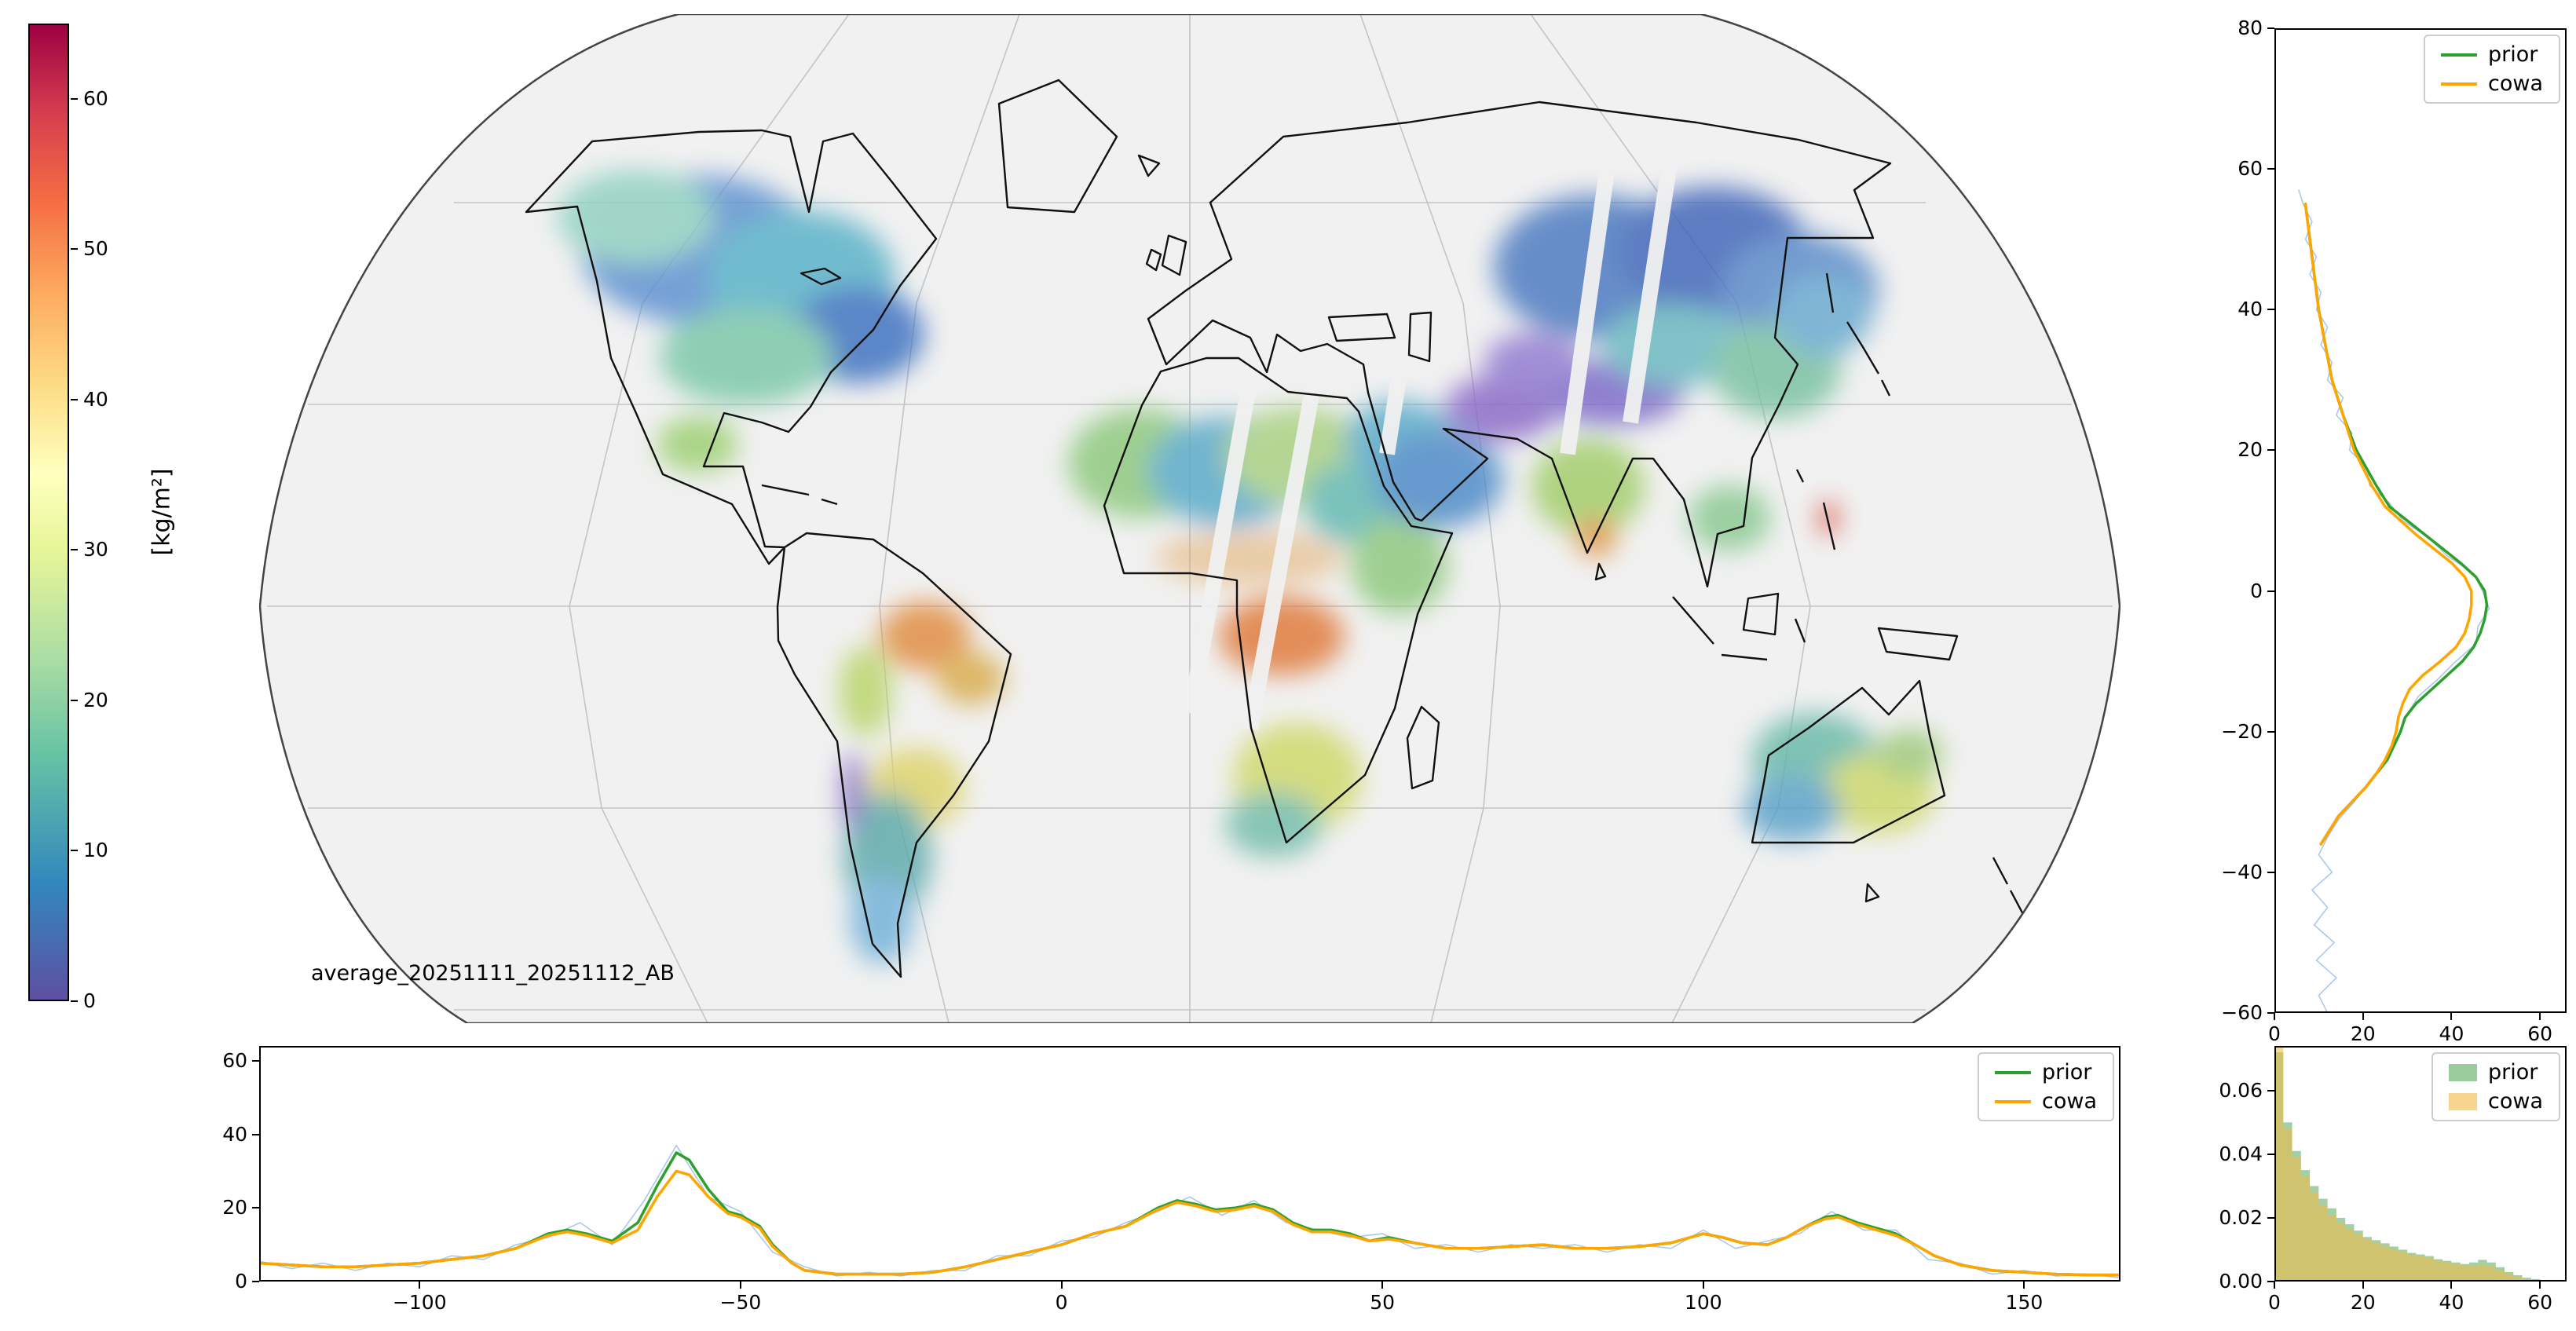  What do you see at coordinates (493, 973) in the screenshot?
I see `map-annotation: average_20251111_20251112_AB` at bounding box center [493, 973].